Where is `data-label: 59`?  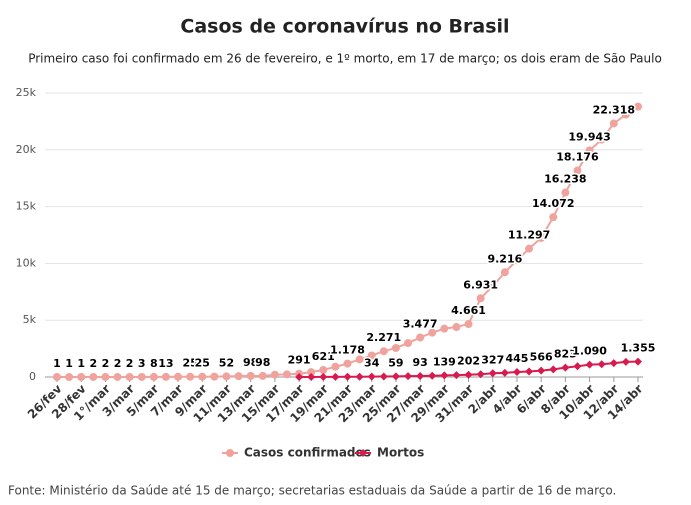 data-label: 59 is located at coordinates (395, 362).